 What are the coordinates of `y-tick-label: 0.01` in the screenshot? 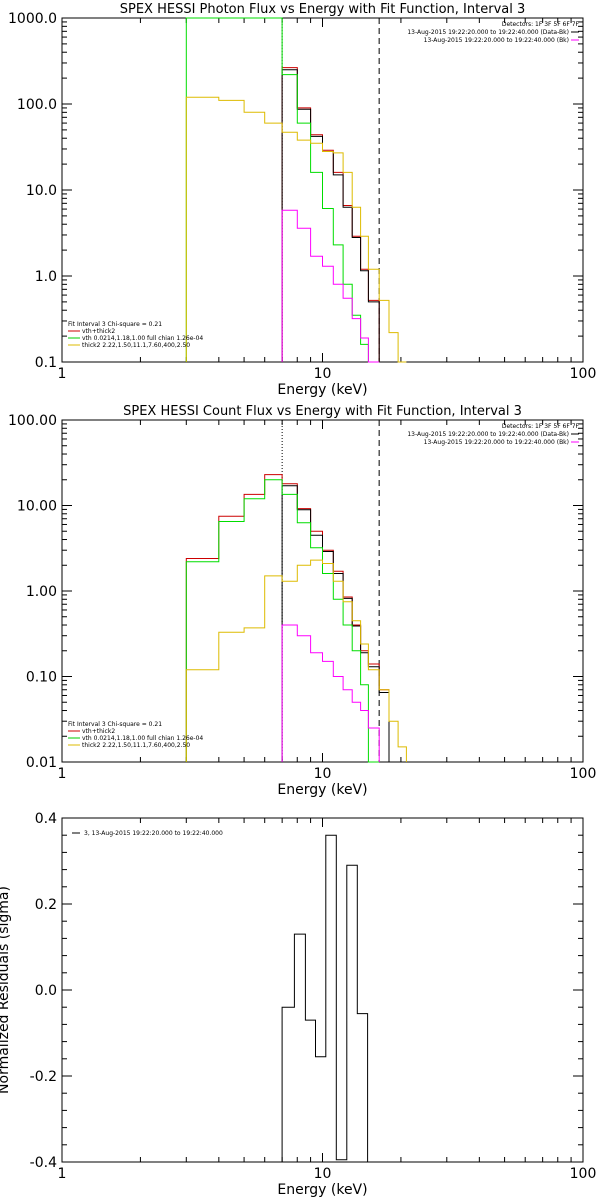 It's located at (41, 763).